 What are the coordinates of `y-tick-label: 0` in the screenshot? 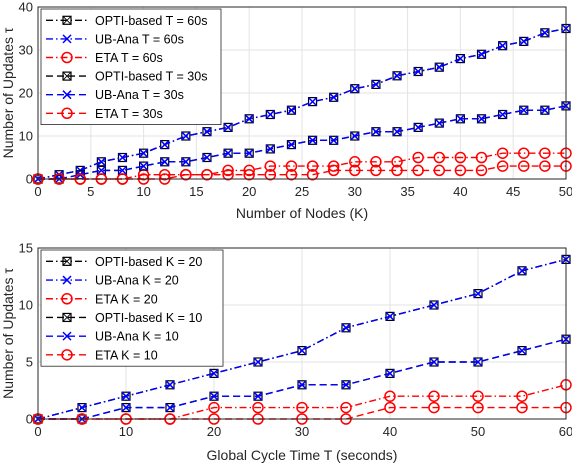 It's located at (29, 179).